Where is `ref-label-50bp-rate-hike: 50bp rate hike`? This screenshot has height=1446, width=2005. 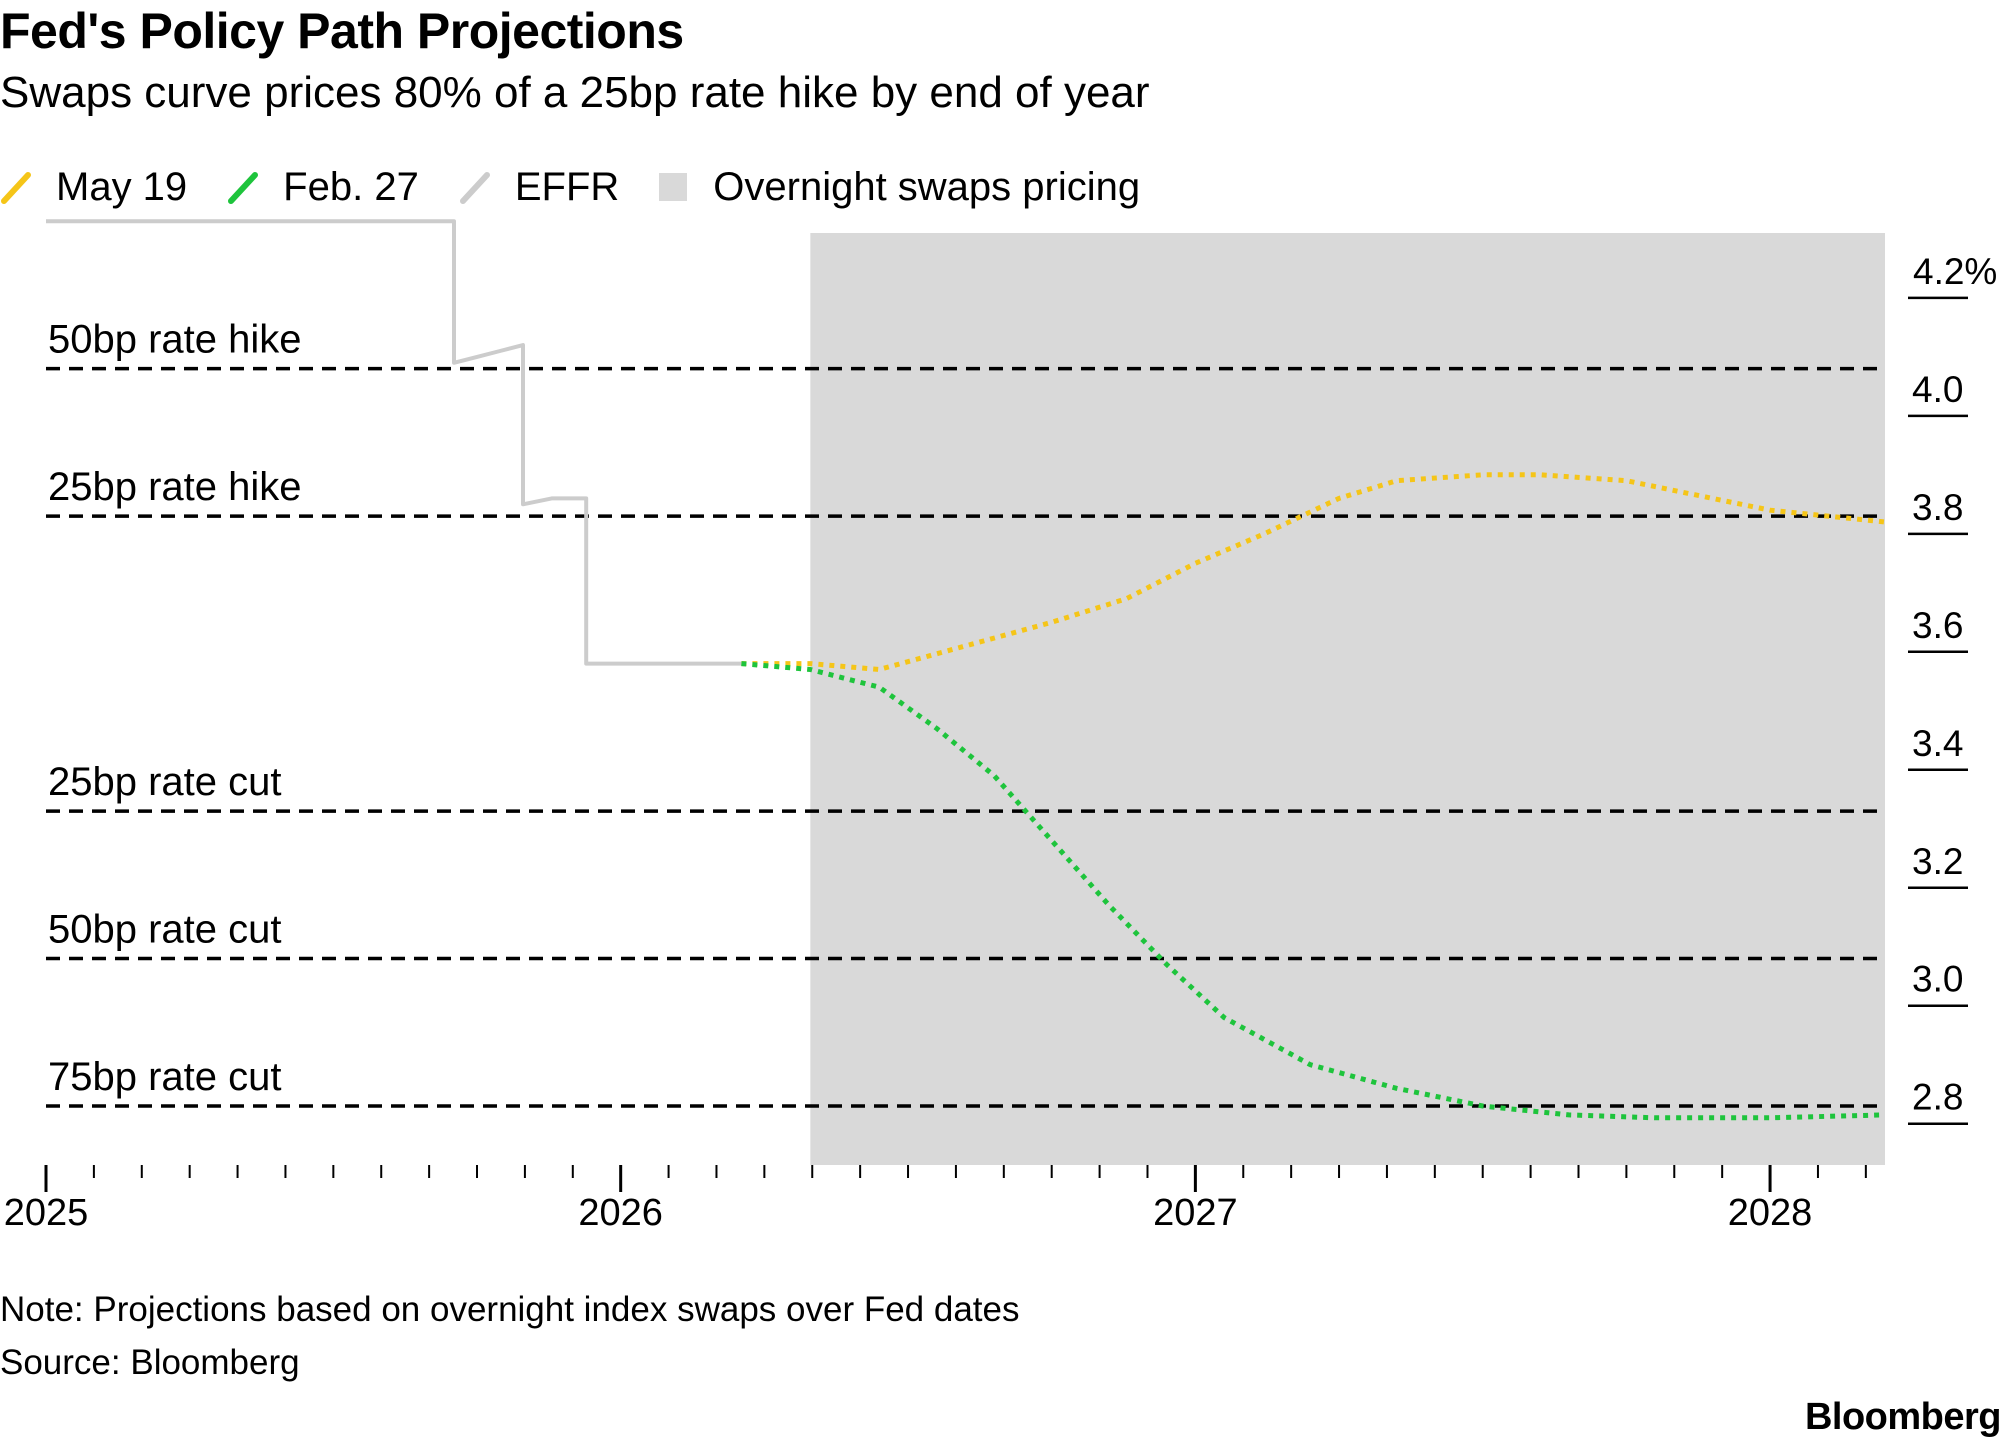
ref-label-50bp-rate-hike: 50bp rate hike is located at coordinates (175, 340).